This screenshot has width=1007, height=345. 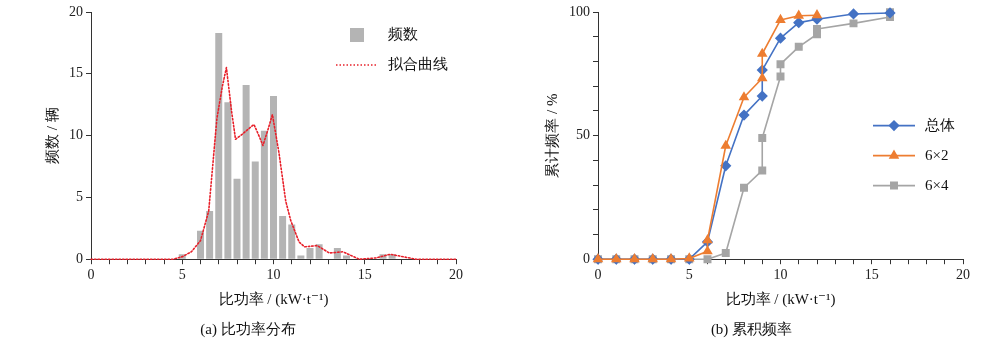 What do you see at coordinates (76, 73) in the screenshot?
I see `y-tick-label: 15` at bounding box center [76, 73].